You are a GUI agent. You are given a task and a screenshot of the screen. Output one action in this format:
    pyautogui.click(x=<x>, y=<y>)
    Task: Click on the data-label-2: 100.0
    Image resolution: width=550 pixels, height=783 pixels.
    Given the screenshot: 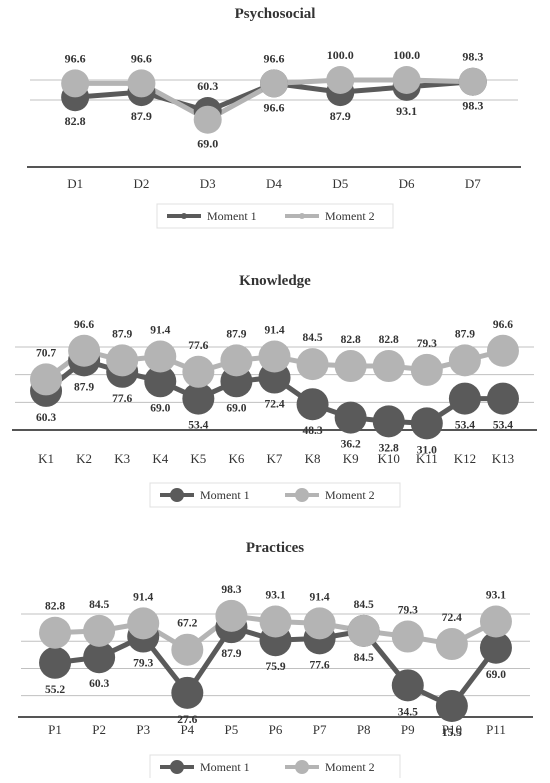 What is the action you would take?
    pyautogui.click(x=406, y=55)
    